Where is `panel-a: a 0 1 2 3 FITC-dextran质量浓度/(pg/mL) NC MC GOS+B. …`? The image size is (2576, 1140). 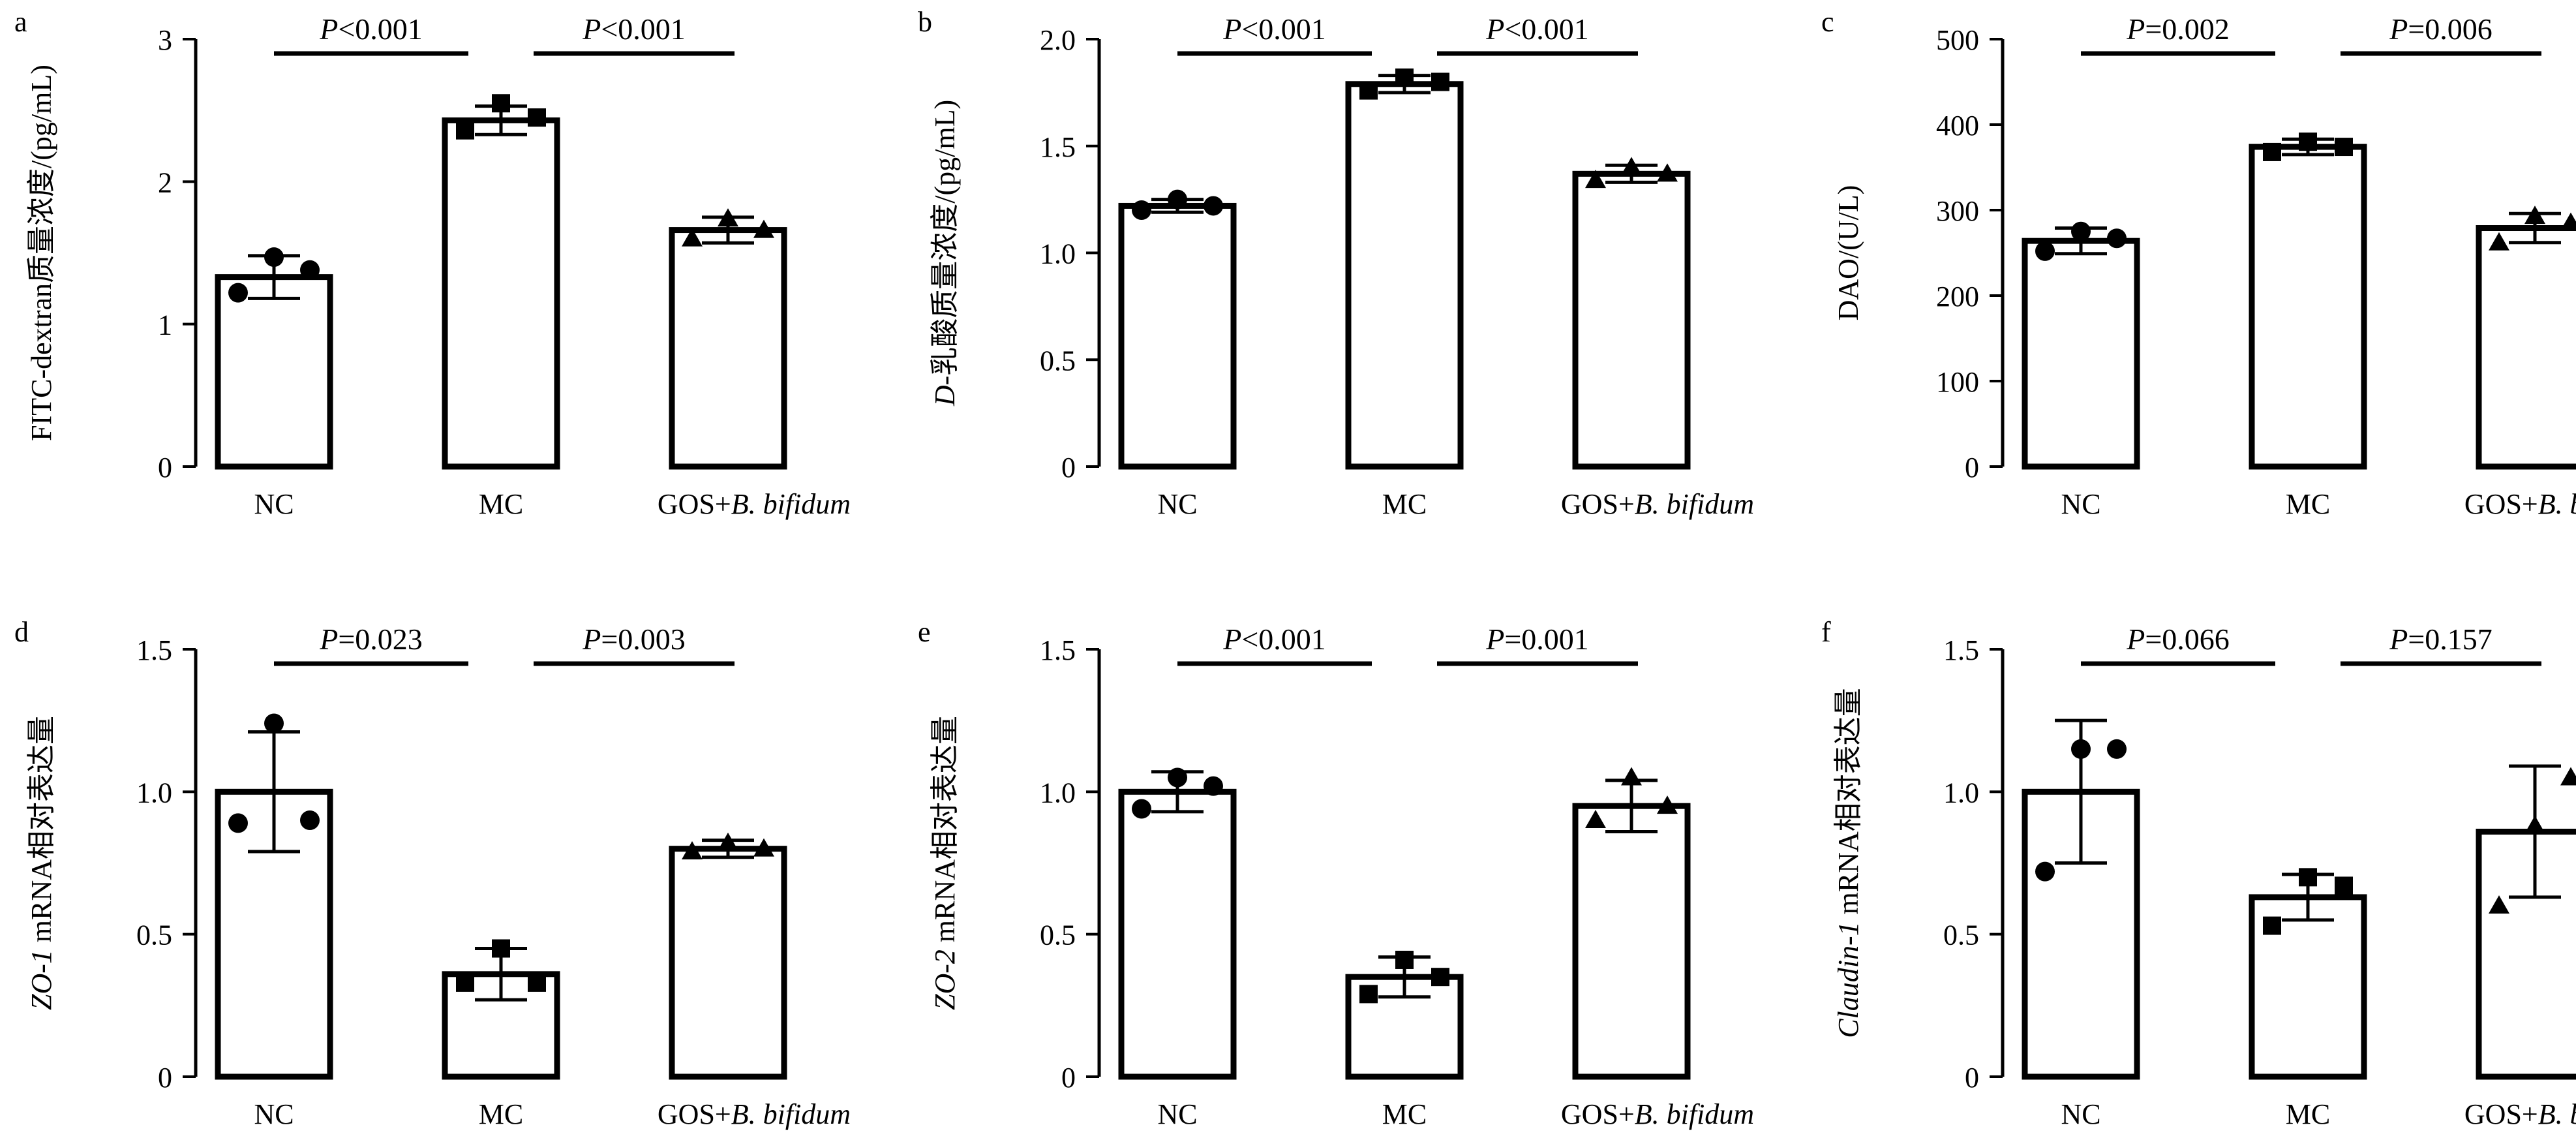
panel-a: a 0 1 2 3 FITC-dextran质量浓度/(pg/mL) NC MC GOS+B. … is located at coordinates (433, 263).